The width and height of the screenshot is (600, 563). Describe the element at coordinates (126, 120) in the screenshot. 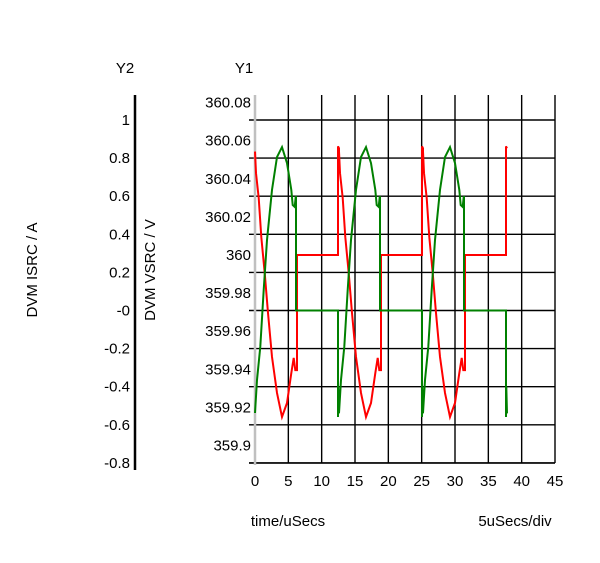

I see `y2-tick-label: 1` at that location.